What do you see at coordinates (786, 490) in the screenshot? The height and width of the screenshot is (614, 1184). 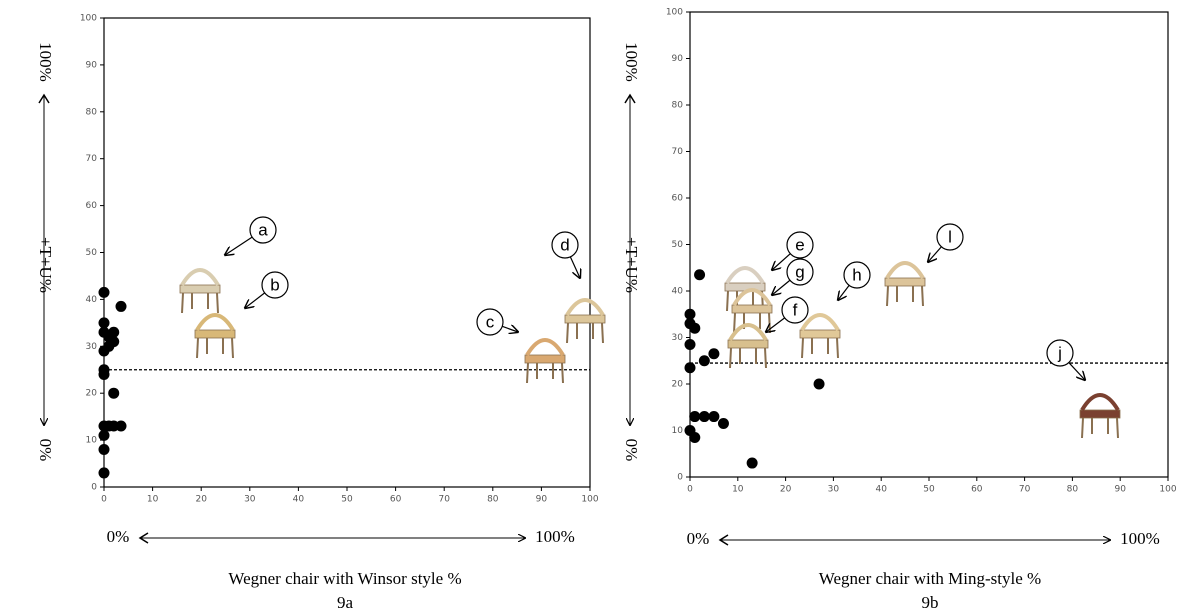 I see `x-tick-label: 20` at bounding box center [786, 490].